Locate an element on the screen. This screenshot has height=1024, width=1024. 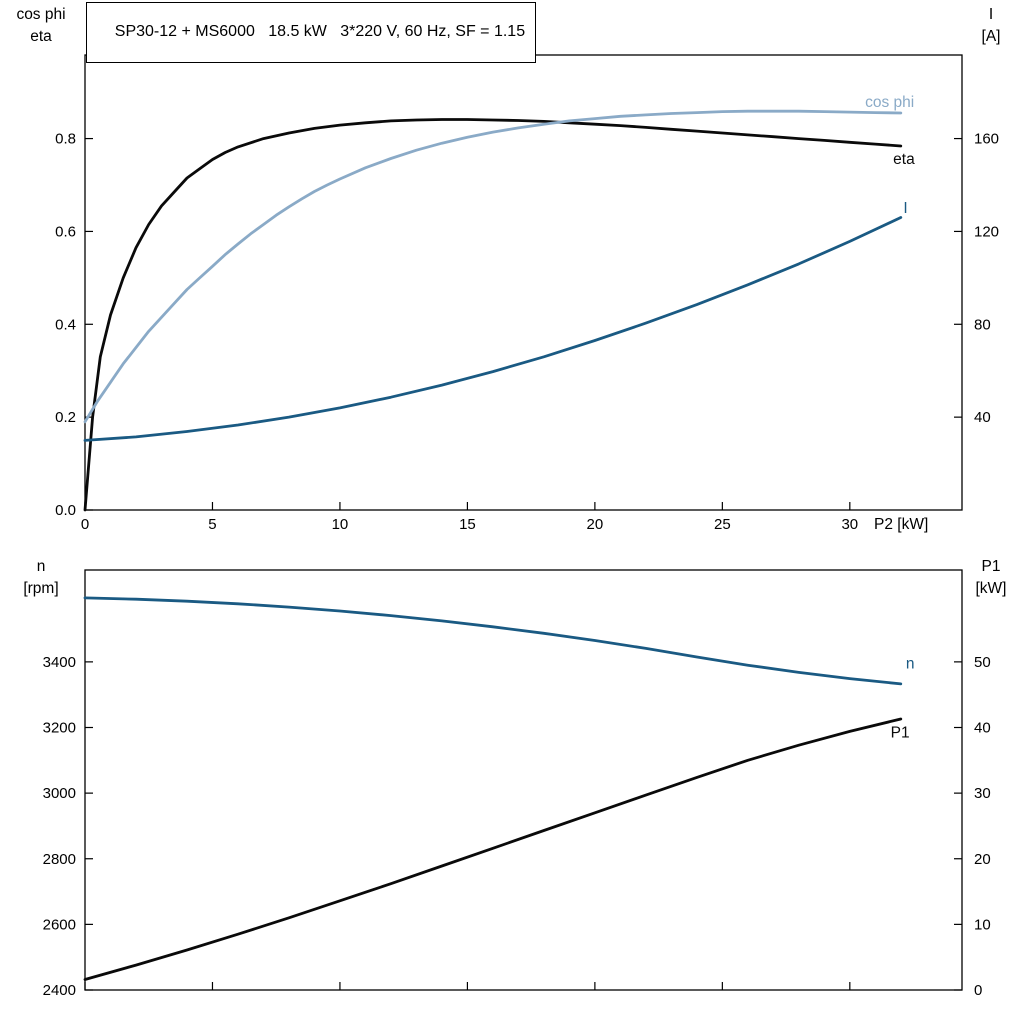
curve-label-speed: n is located at coordinates (910, 663).